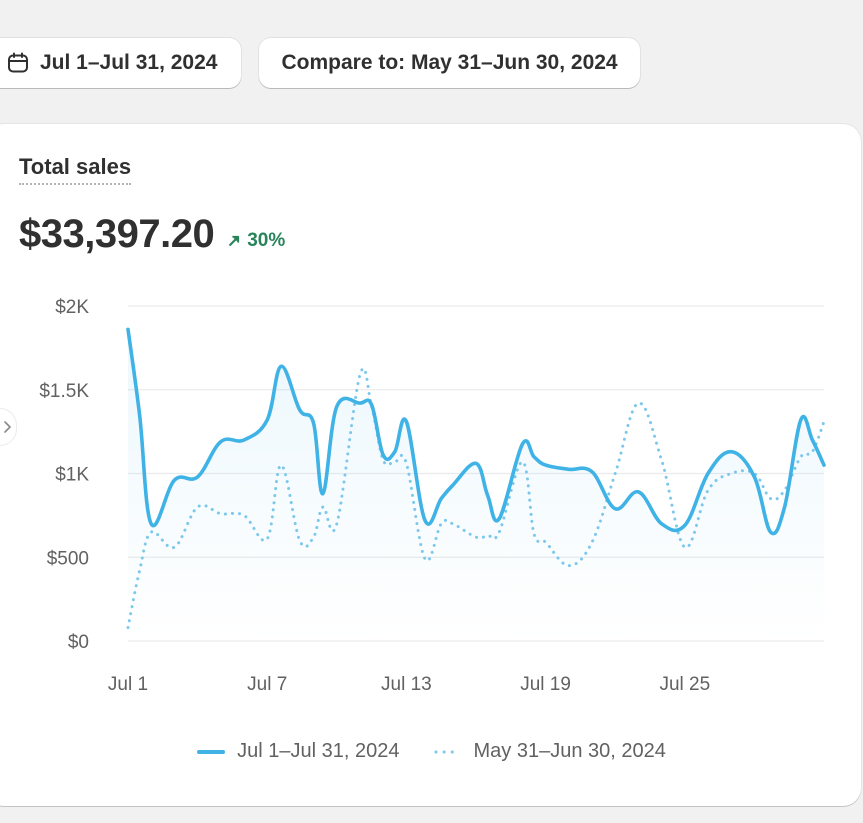 The height and width of the screenshot is (823, 863). What do you see at coordinates (318, 751) in the screenshot?
I see `legend-label-current: Jul 1–Jul 31, 2024` at bounding box center [318, 751].